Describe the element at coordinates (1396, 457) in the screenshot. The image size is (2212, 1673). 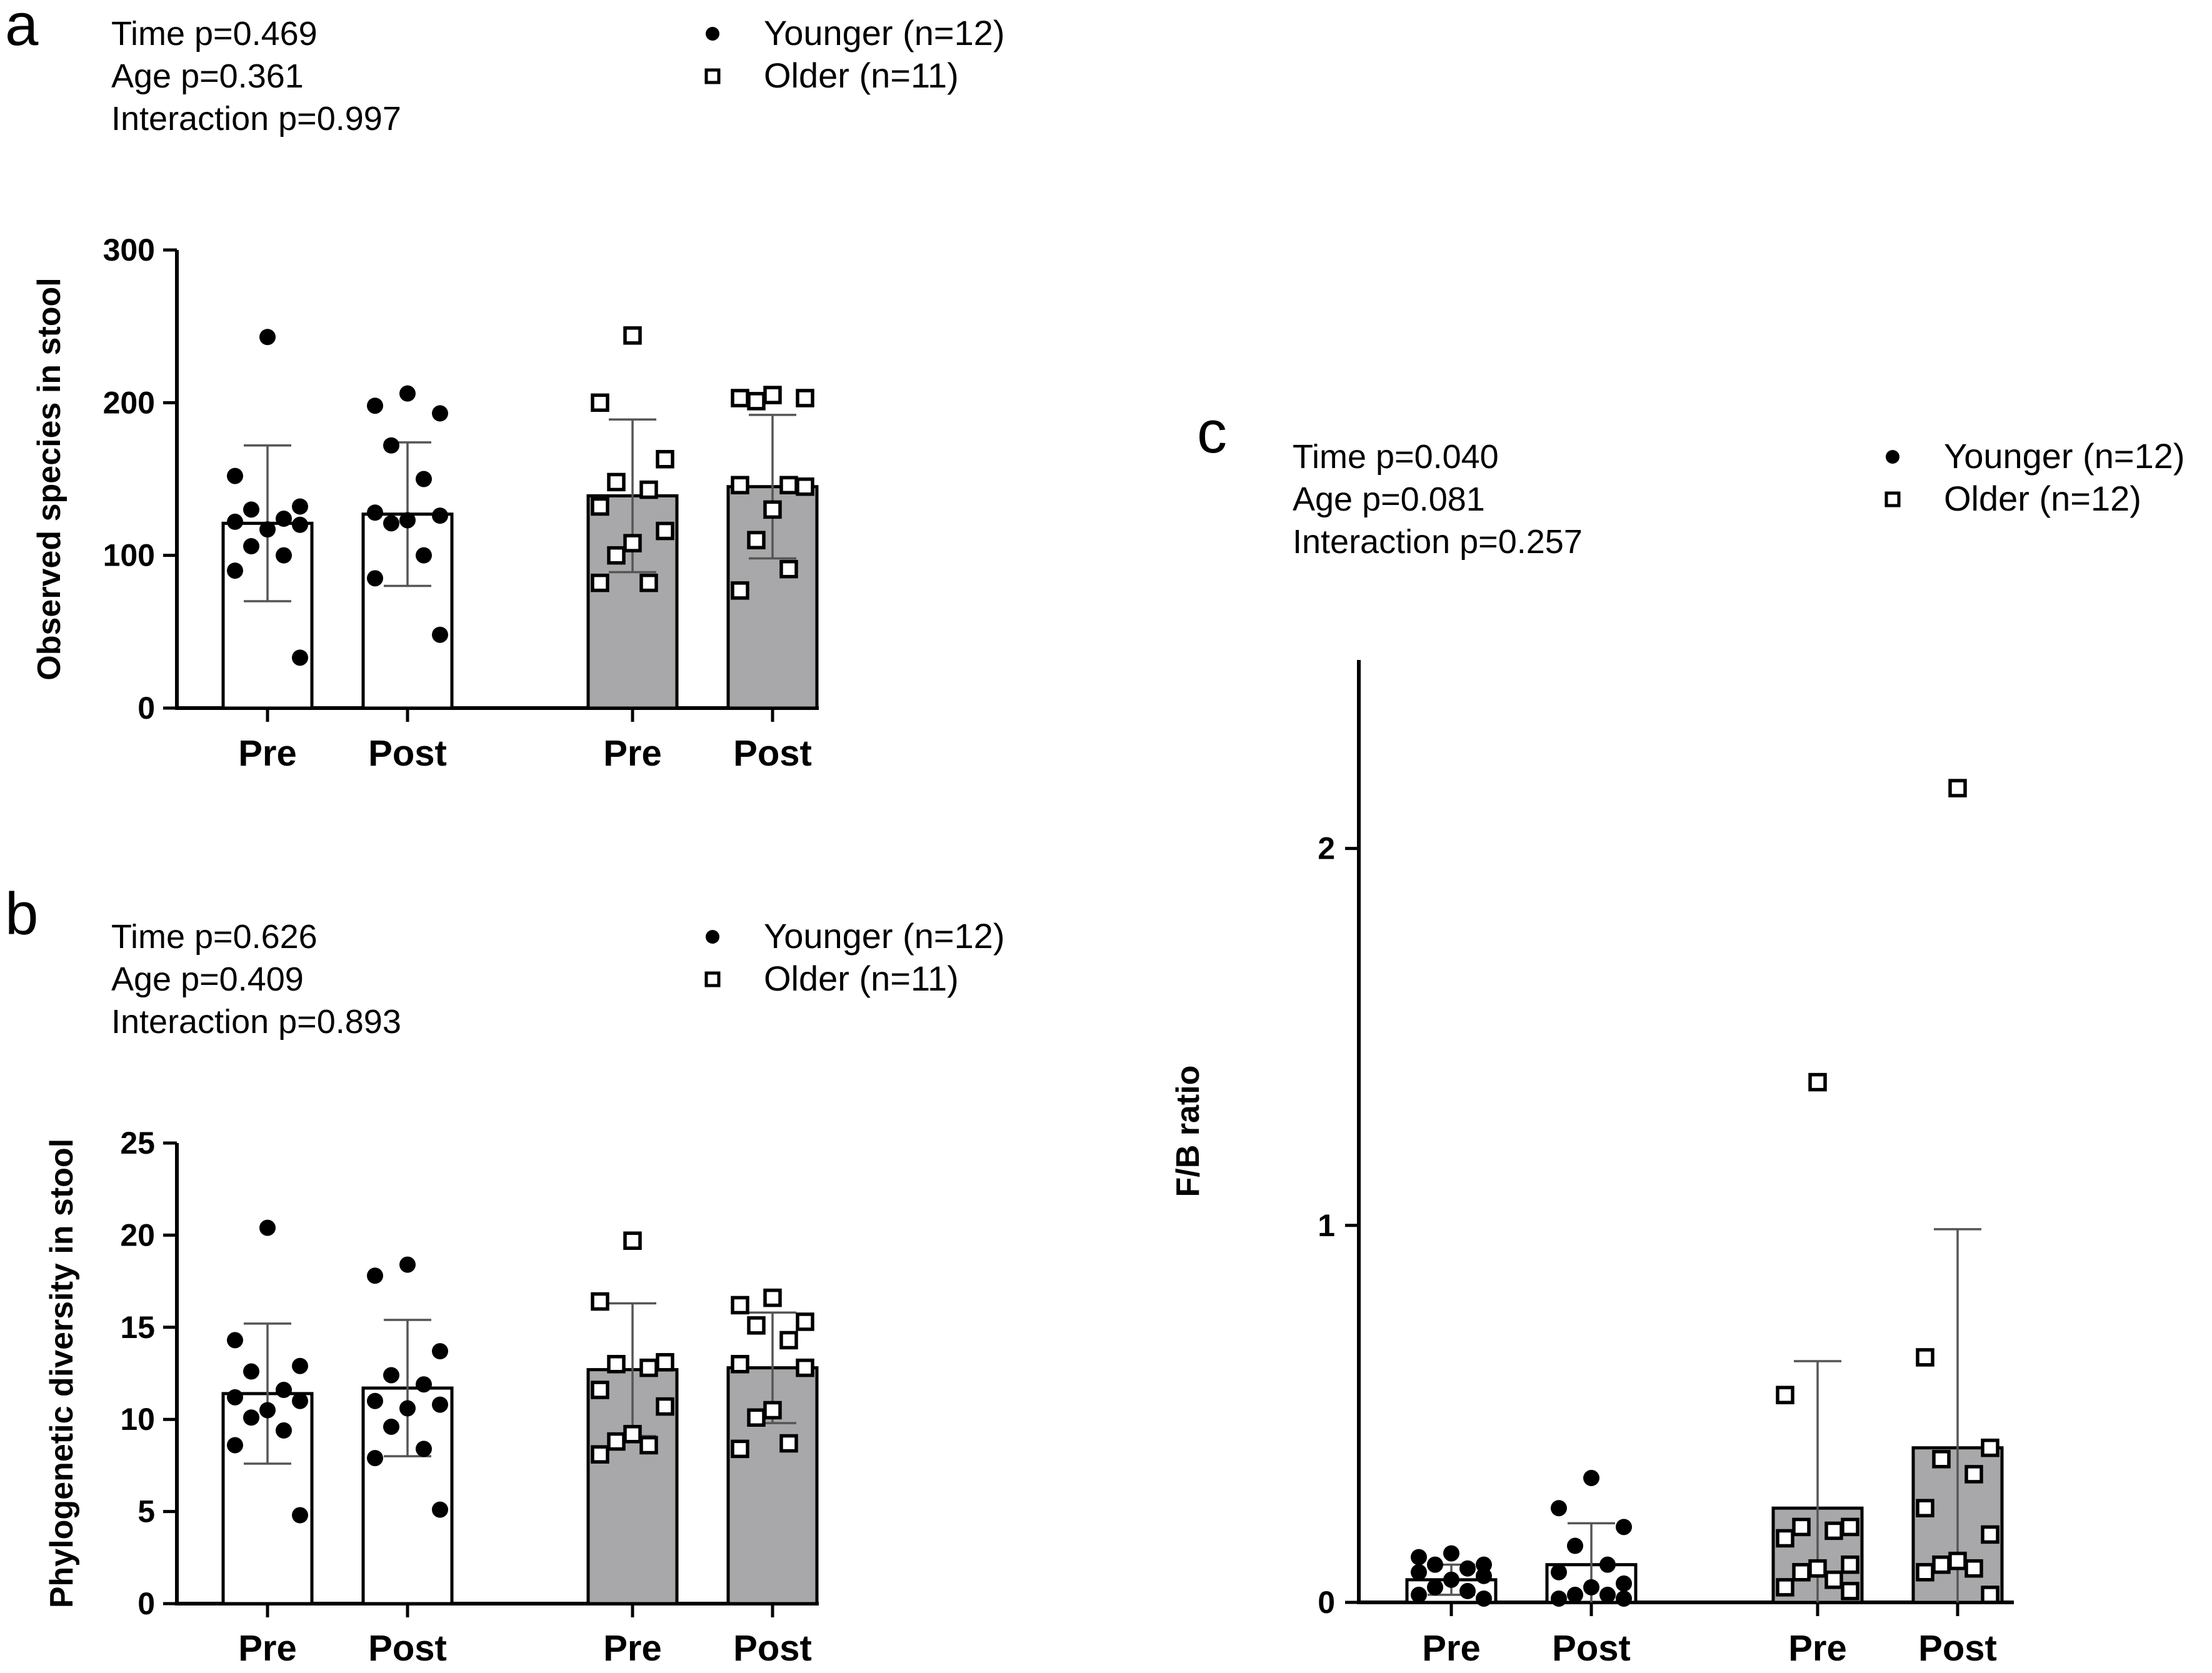
I see `stat-line: Time p=0.040` at that location.